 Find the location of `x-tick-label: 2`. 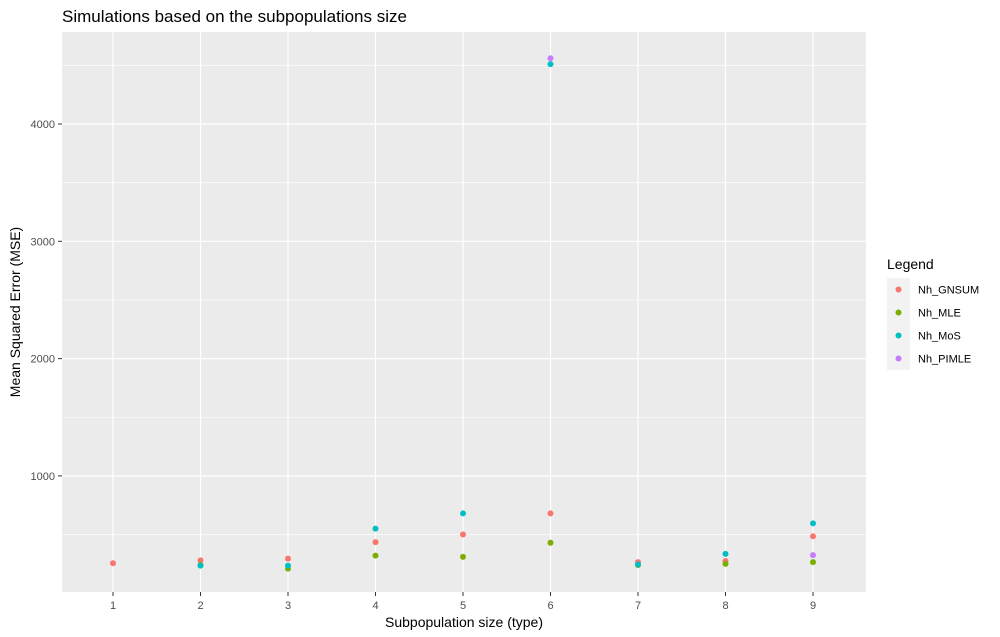

x-tick-label: 2 is located at coordinates (200, 606).